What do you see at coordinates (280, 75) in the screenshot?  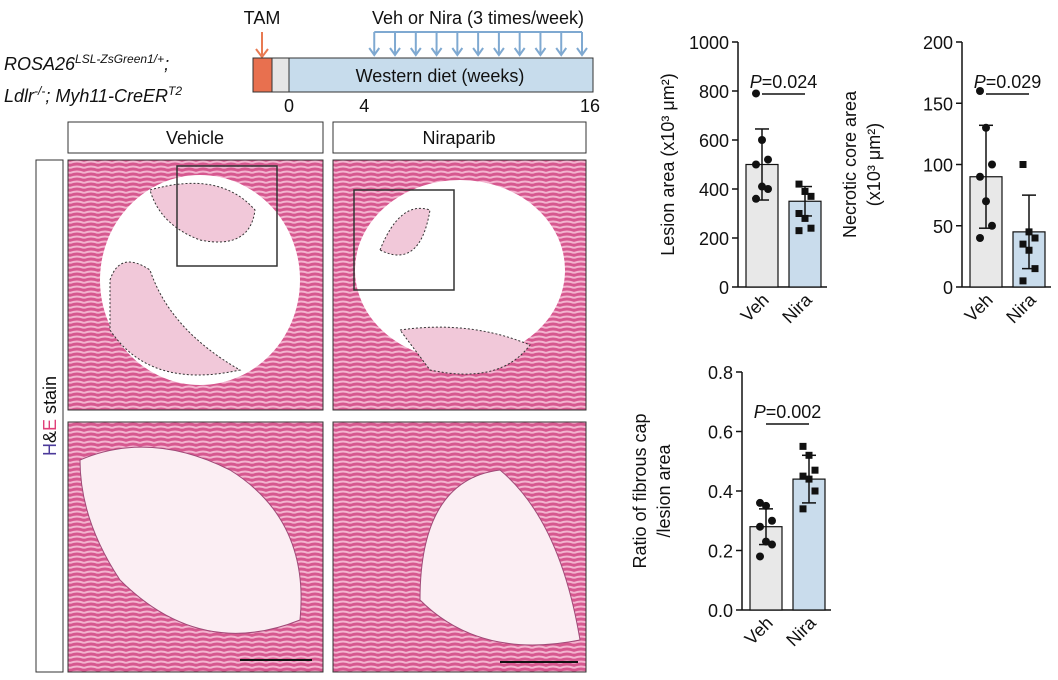 I see `washout-block` at bounding box center [280, 75].